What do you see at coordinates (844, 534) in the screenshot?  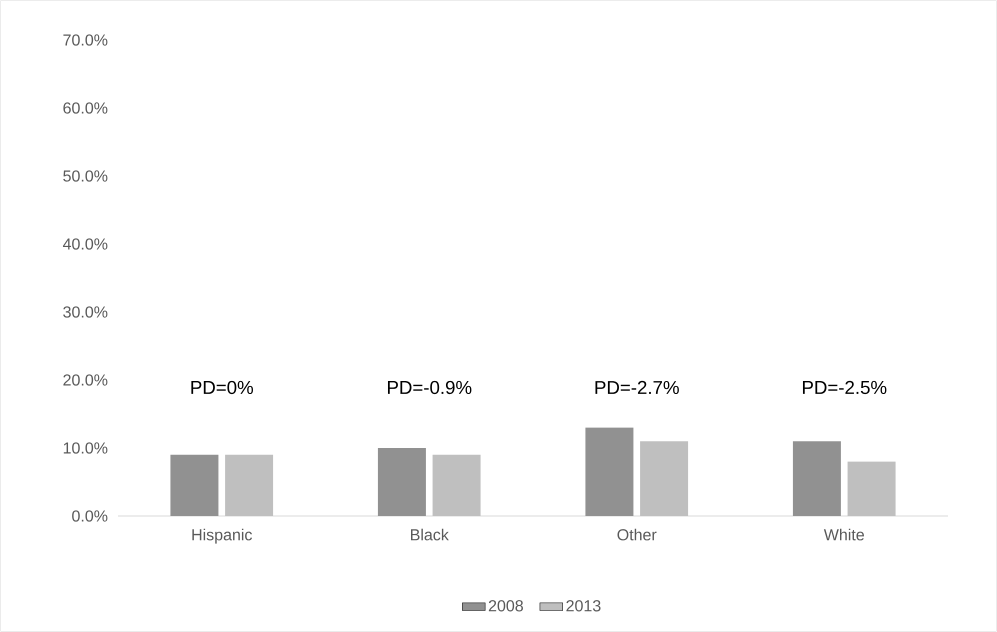 I see `x-tick-label: White` at bounding box center [844, 534].